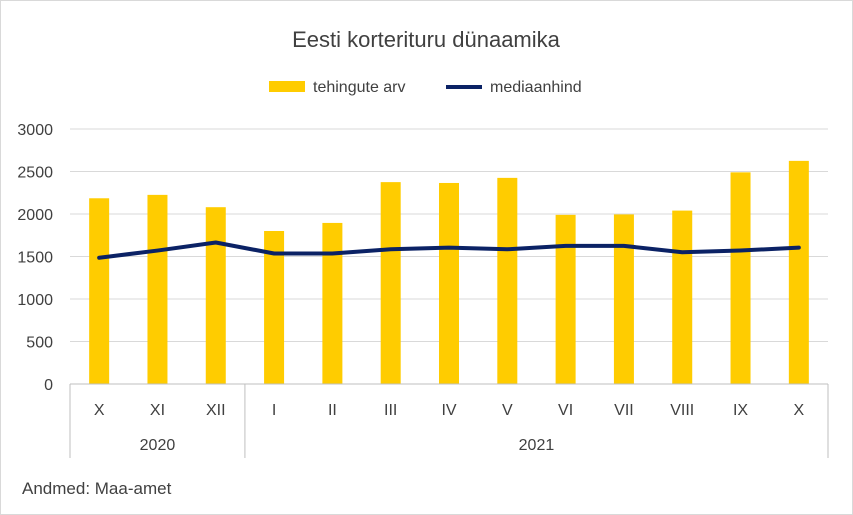  I want to click on x-group-label: 2021, so click(537, 445).